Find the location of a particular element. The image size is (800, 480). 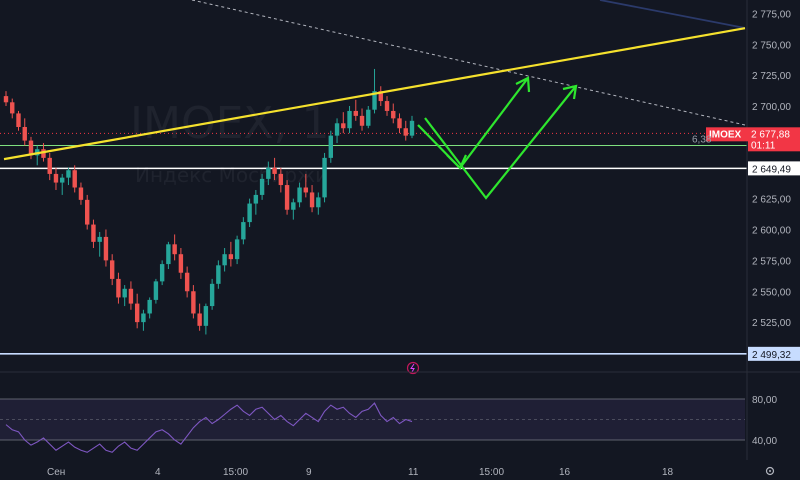

price-tick: 2 750,00 is located at coordinates (771, 45).